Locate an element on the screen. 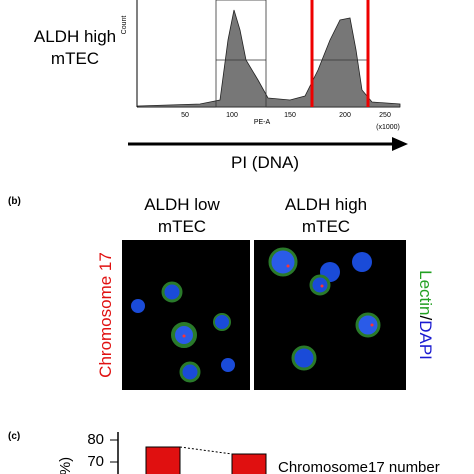 This screenshot has width=474, height=474. x-unit: (x1000) is located at coordinates (388, 127).